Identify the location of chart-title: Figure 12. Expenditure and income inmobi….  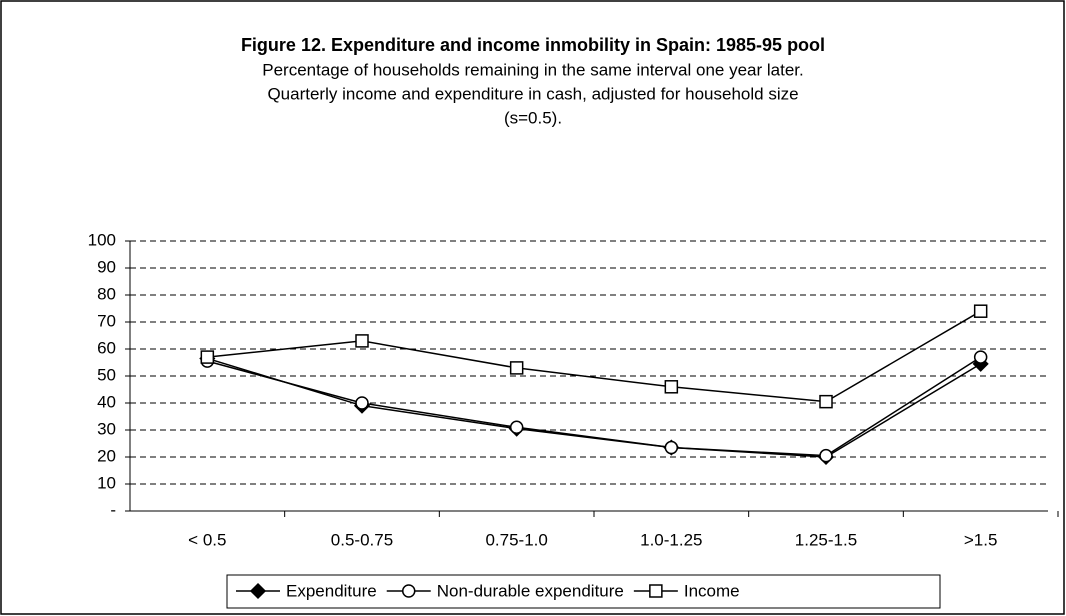
(533, 45).